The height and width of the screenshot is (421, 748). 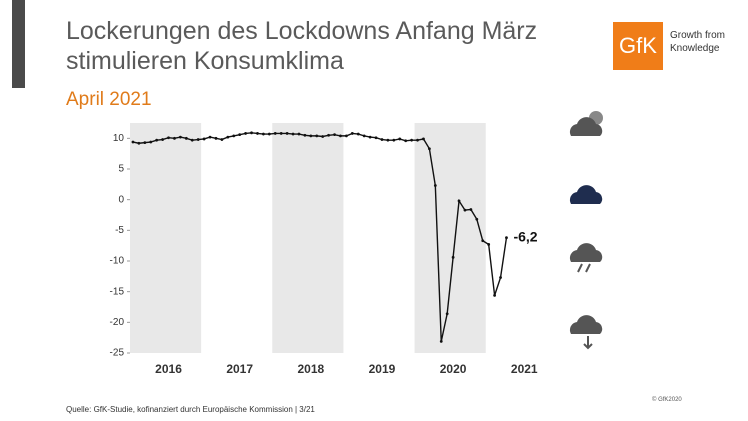 I want to click on y-tick-label: 5, so click(x=121, y=169).